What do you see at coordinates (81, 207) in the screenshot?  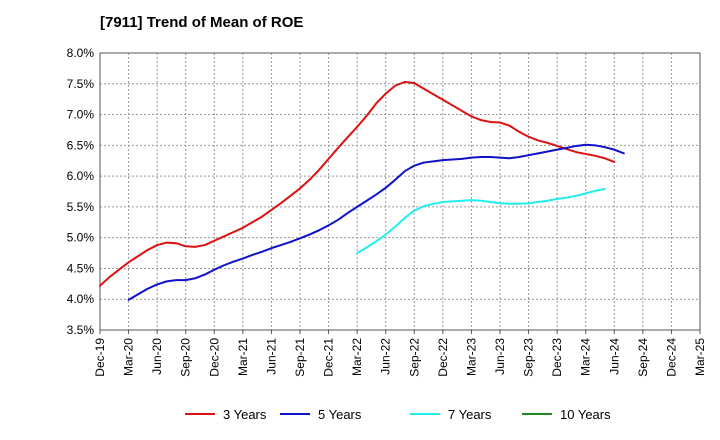 I see `y-tick-label: 5.5%` at bounding box center [81, 207].